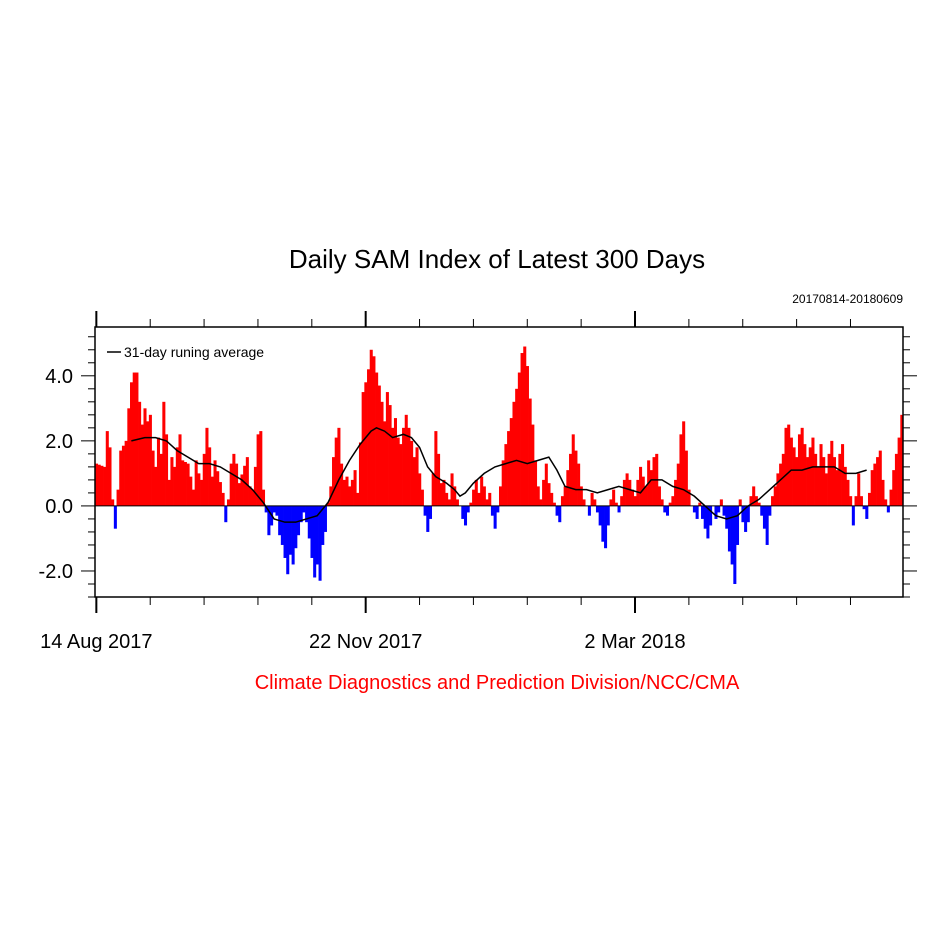 Image resolution: width=939 pixels, height=939 pixels. Describe the element at coordinates (59, 377) in the screenshot. I see `y-tick-label: 4.0` at that location.